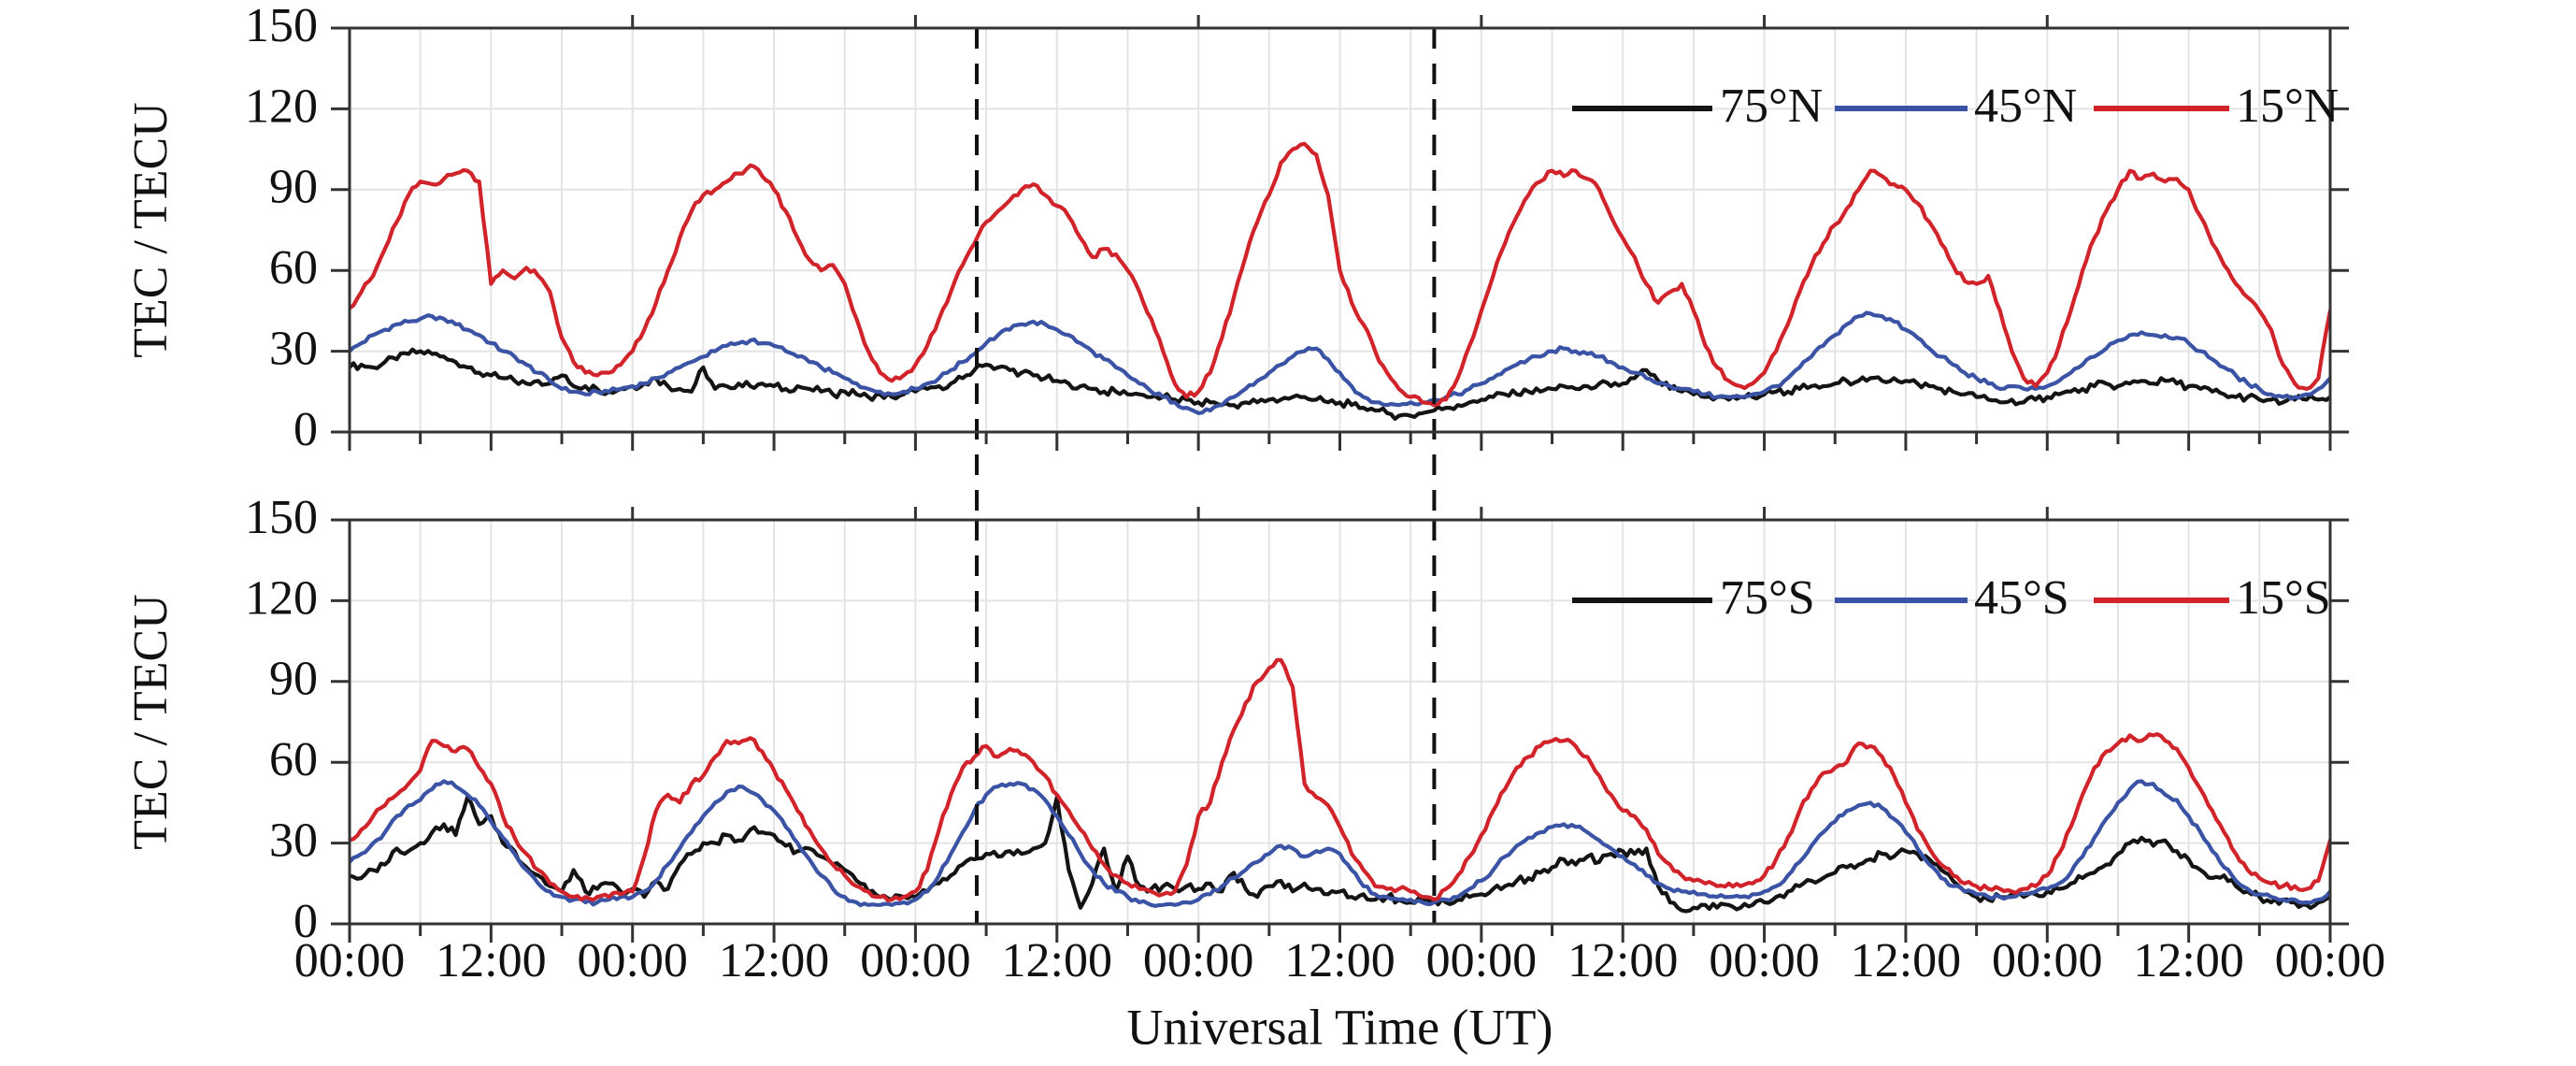 The height and width of the screenshot is (1066, 2576). Describe the element at coordinates (2287, 106) in the screenshot. I see `legend-label: 15°N` at that location.